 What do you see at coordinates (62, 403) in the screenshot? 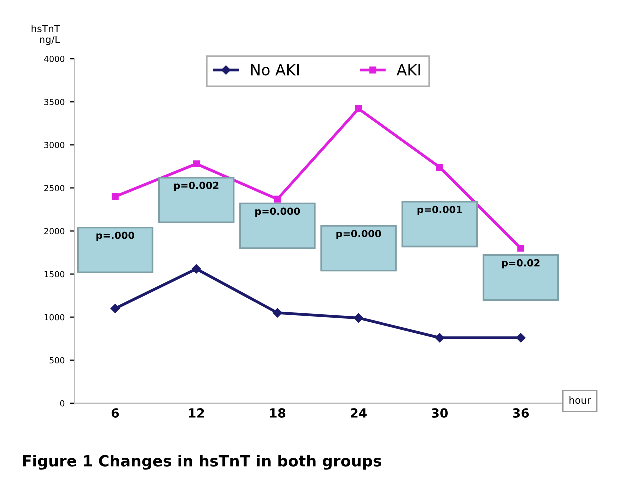
I see `y-tick-label: 0` at bounding box center [62, 403].